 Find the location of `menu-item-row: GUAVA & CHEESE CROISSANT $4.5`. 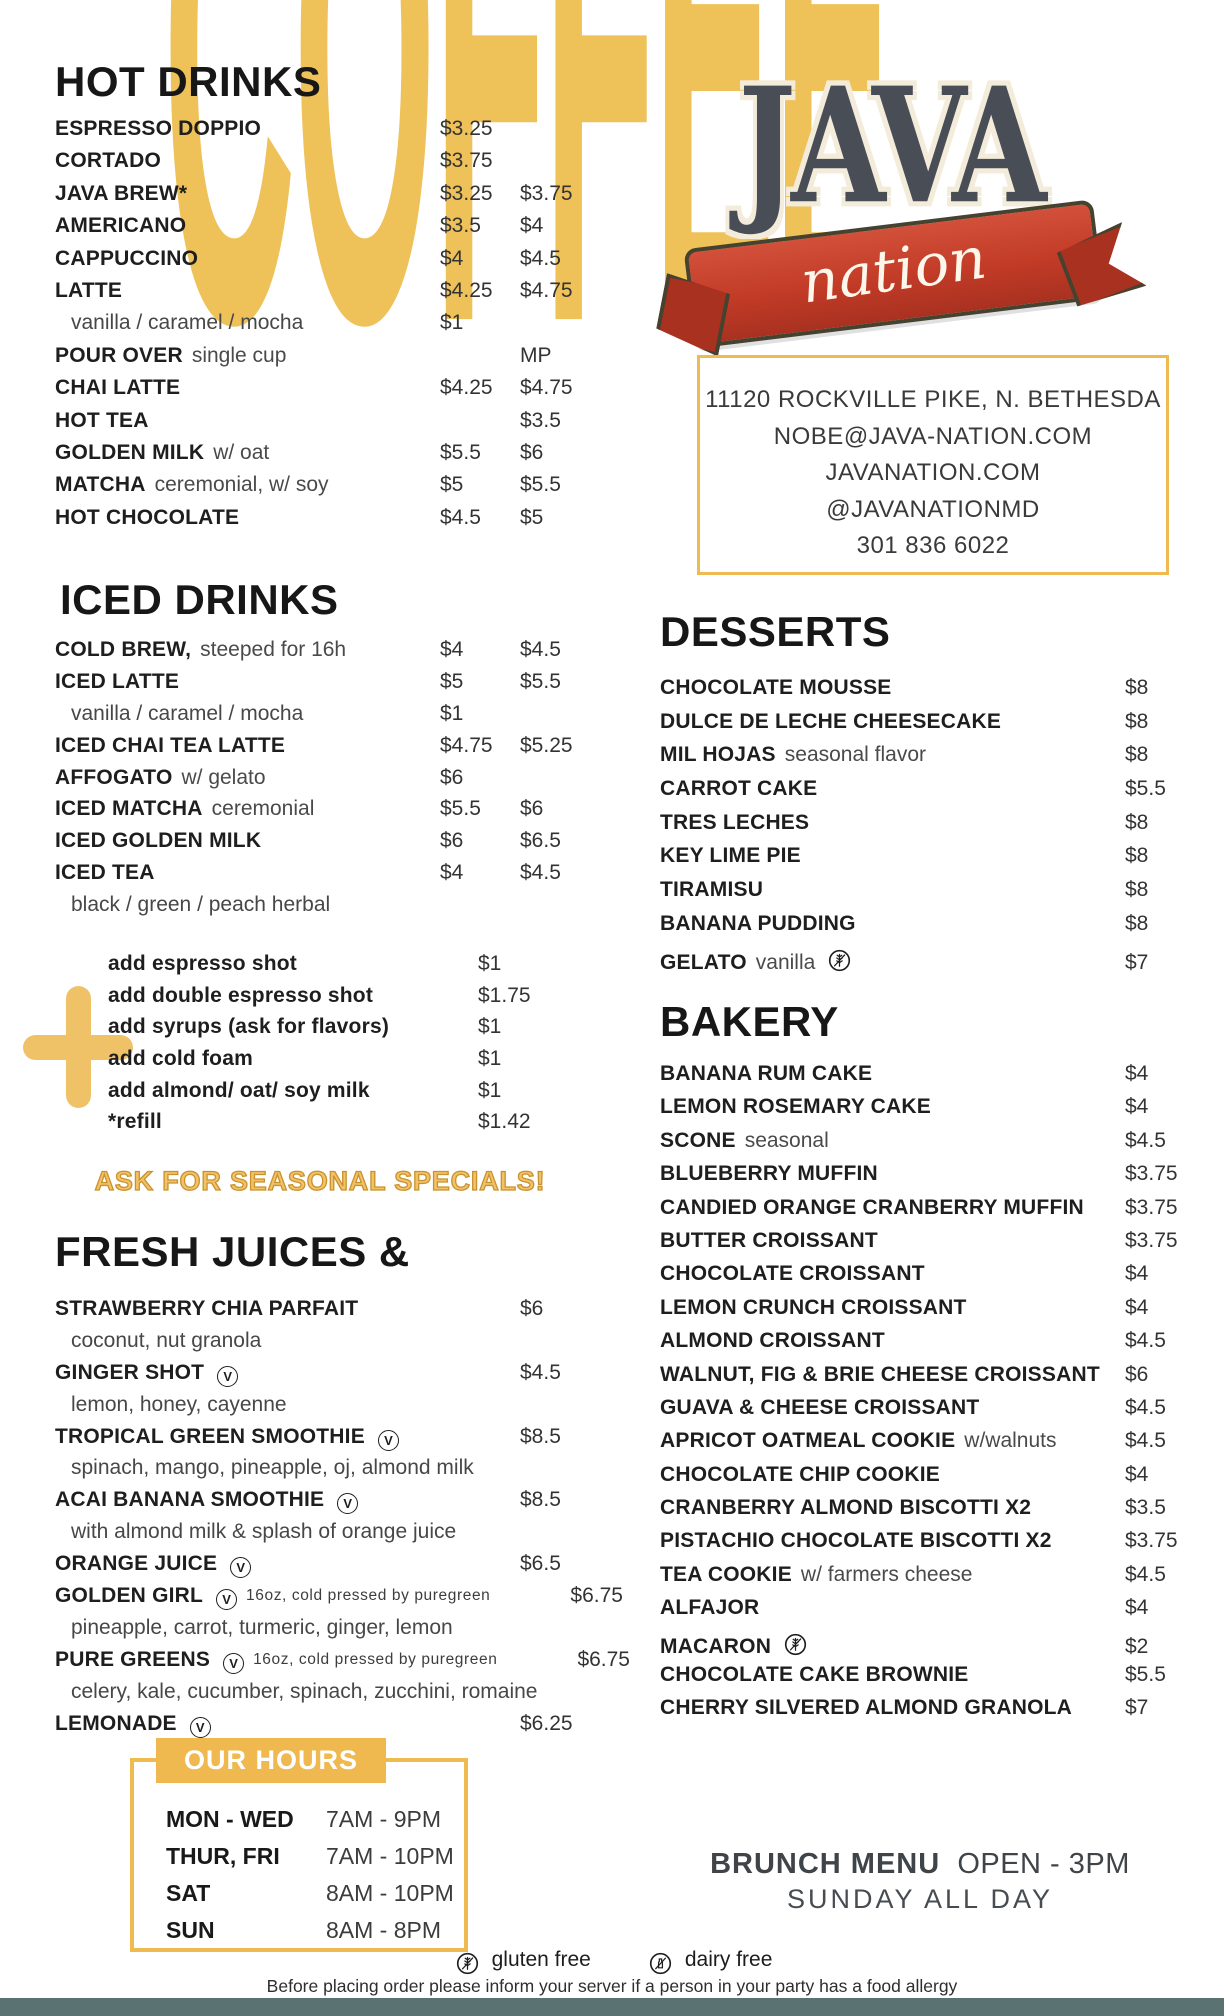

menu-item-row: GUAVA & CHEESE CROISSANT $4.5 is located at coordinates (920, 1412).